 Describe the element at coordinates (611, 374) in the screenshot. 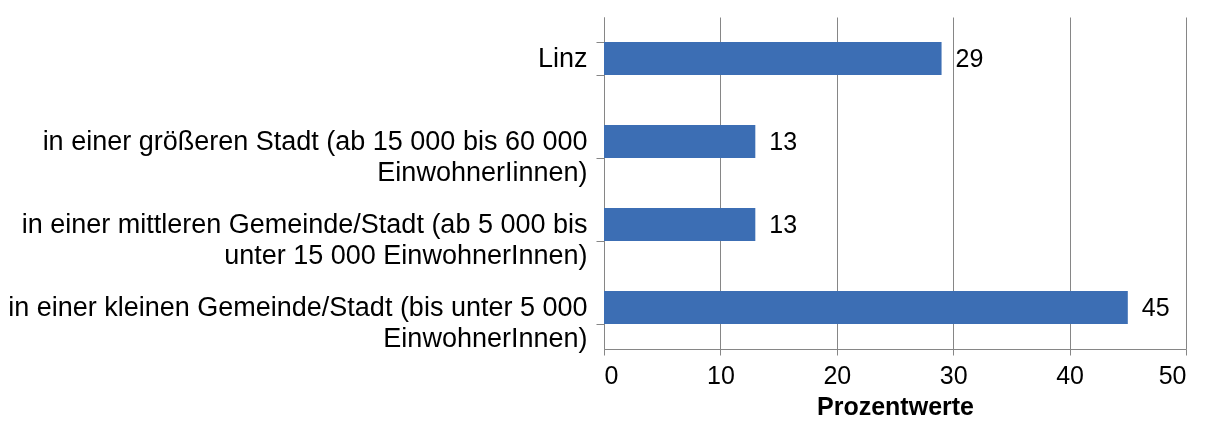

I see `x-tick-label: 0` at that location.